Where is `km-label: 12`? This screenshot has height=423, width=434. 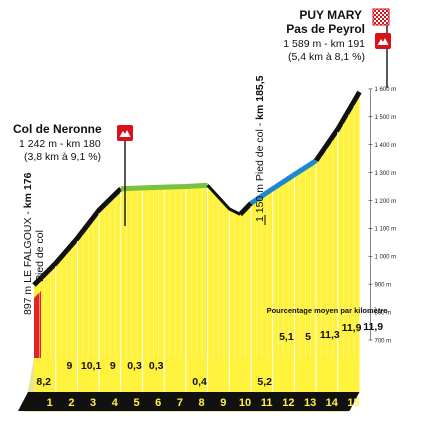 km-label: 12 is located at coordinates (288, 403).